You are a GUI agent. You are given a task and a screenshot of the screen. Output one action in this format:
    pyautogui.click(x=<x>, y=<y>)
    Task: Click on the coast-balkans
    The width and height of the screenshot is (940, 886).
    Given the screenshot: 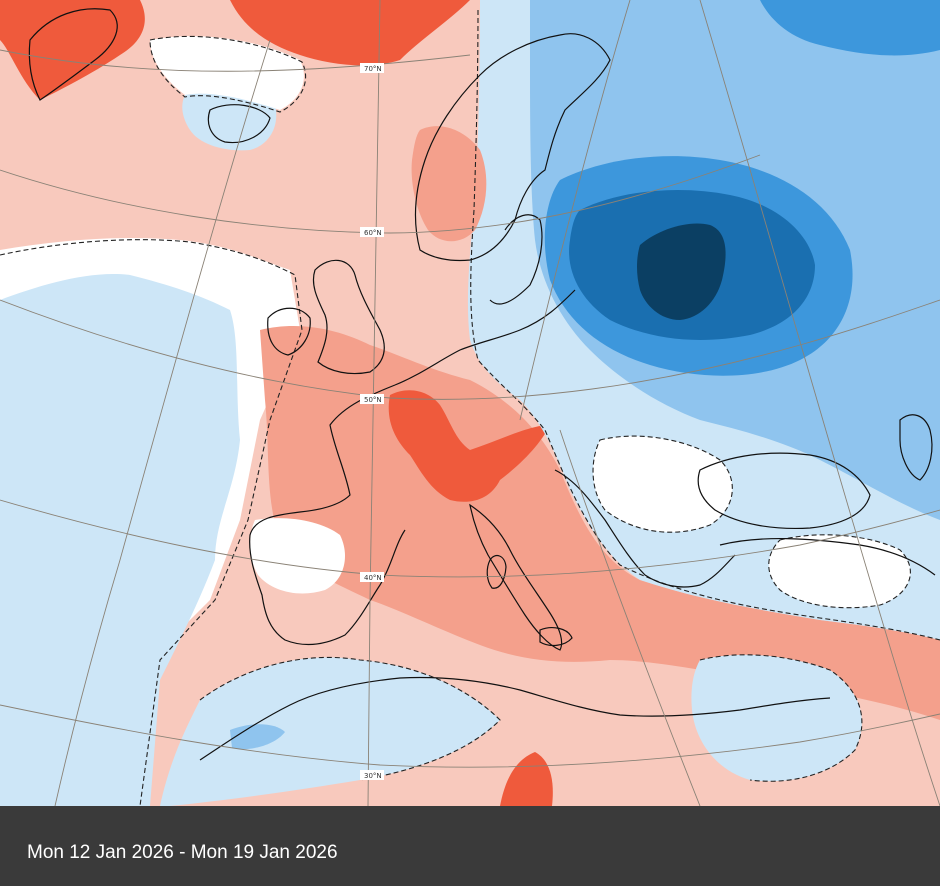 What is the action you would take?
    pyautogui.click(x=645, y=528)
    